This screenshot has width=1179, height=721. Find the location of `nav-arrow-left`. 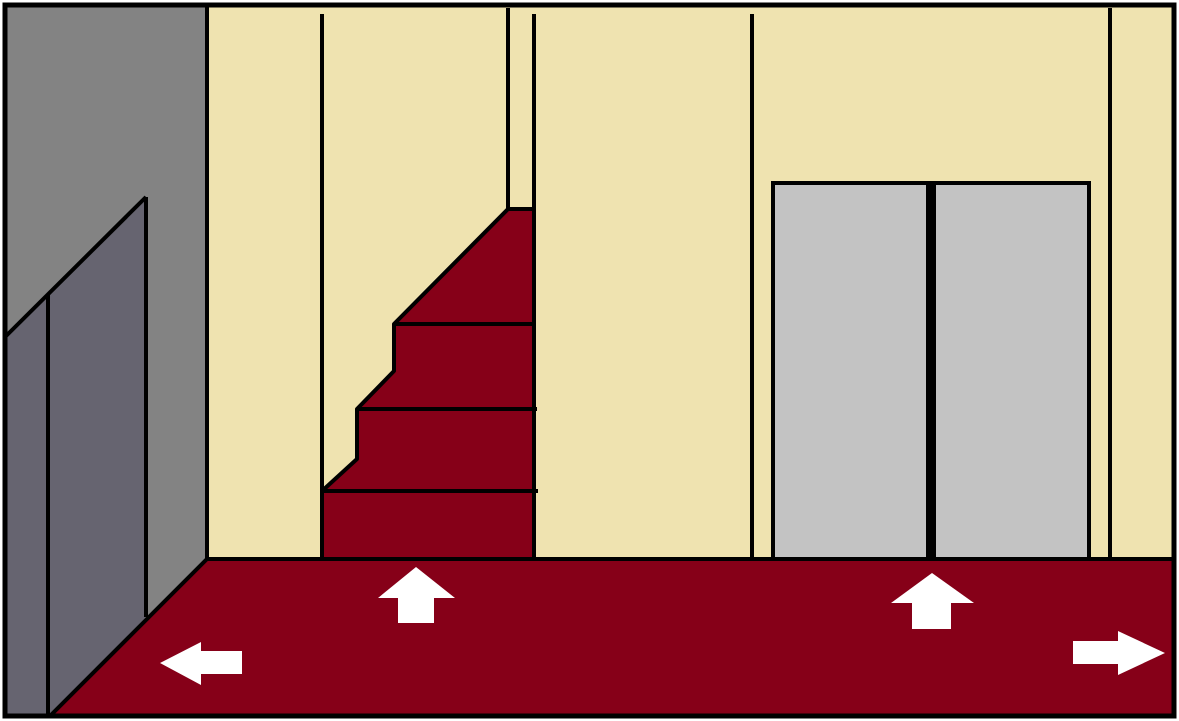

nav-arrow-left is located at coordinates (201, 663).